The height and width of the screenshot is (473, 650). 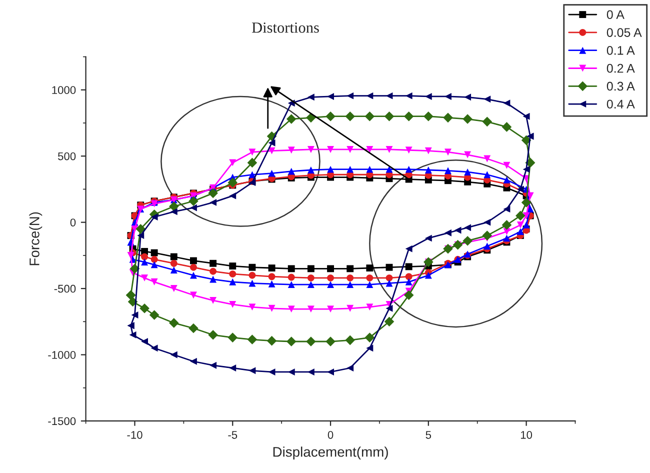 I want to click on x-axis-title: Displacement(mm), so click(x=330, y=453).